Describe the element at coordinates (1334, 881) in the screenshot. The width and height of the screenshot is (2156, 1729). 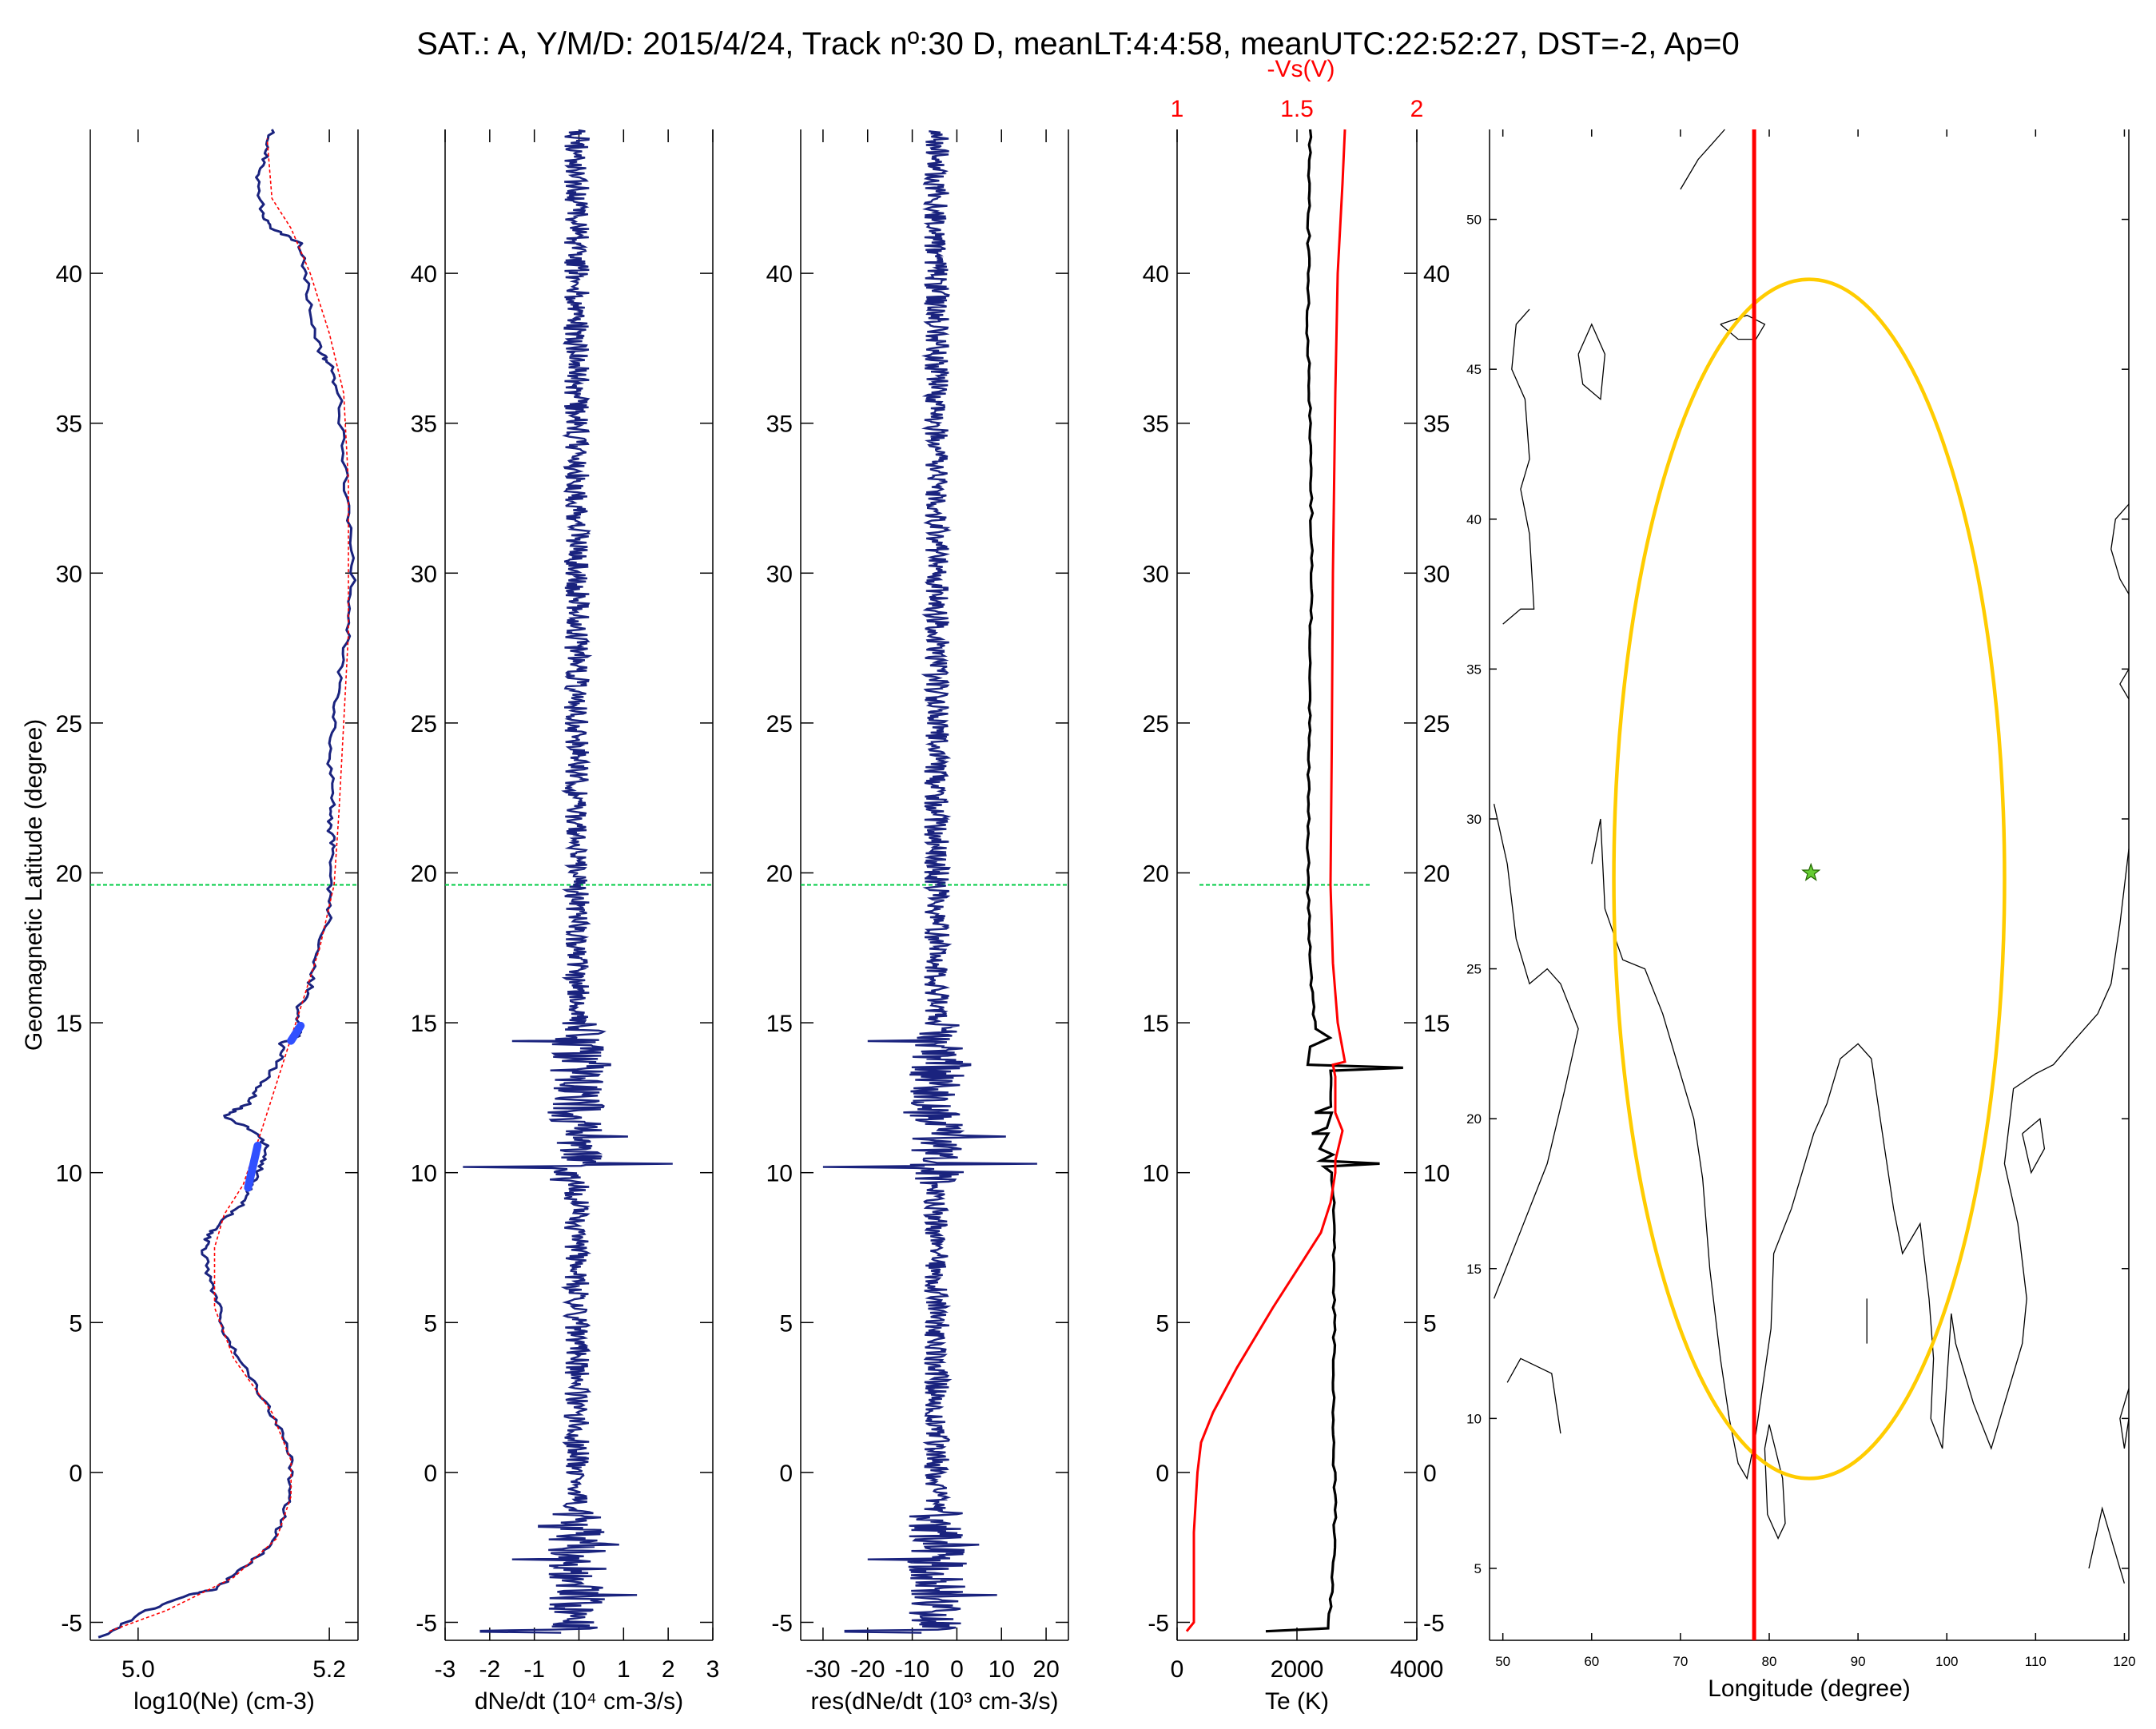
I see `series-te-line` at that location.